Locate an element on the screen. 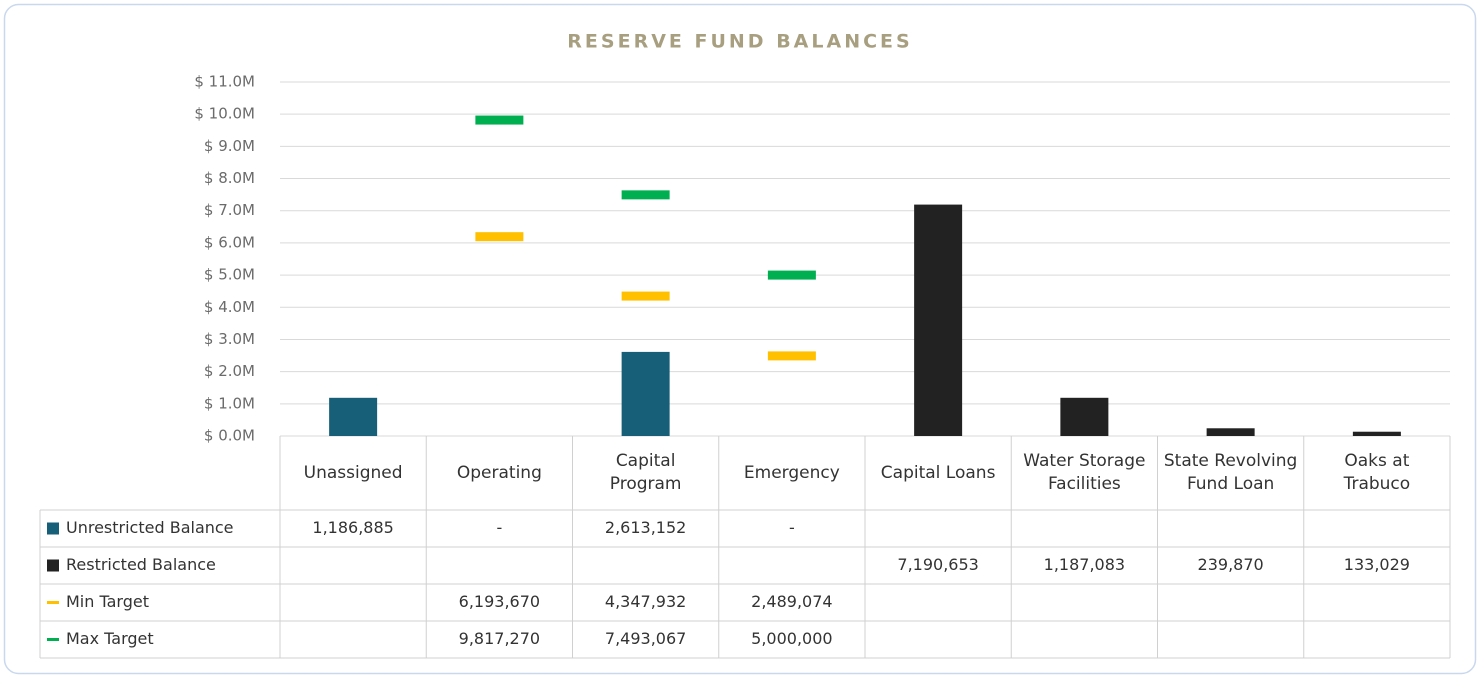  data-label: 1,186,885 is located at coordinates (352, 527).